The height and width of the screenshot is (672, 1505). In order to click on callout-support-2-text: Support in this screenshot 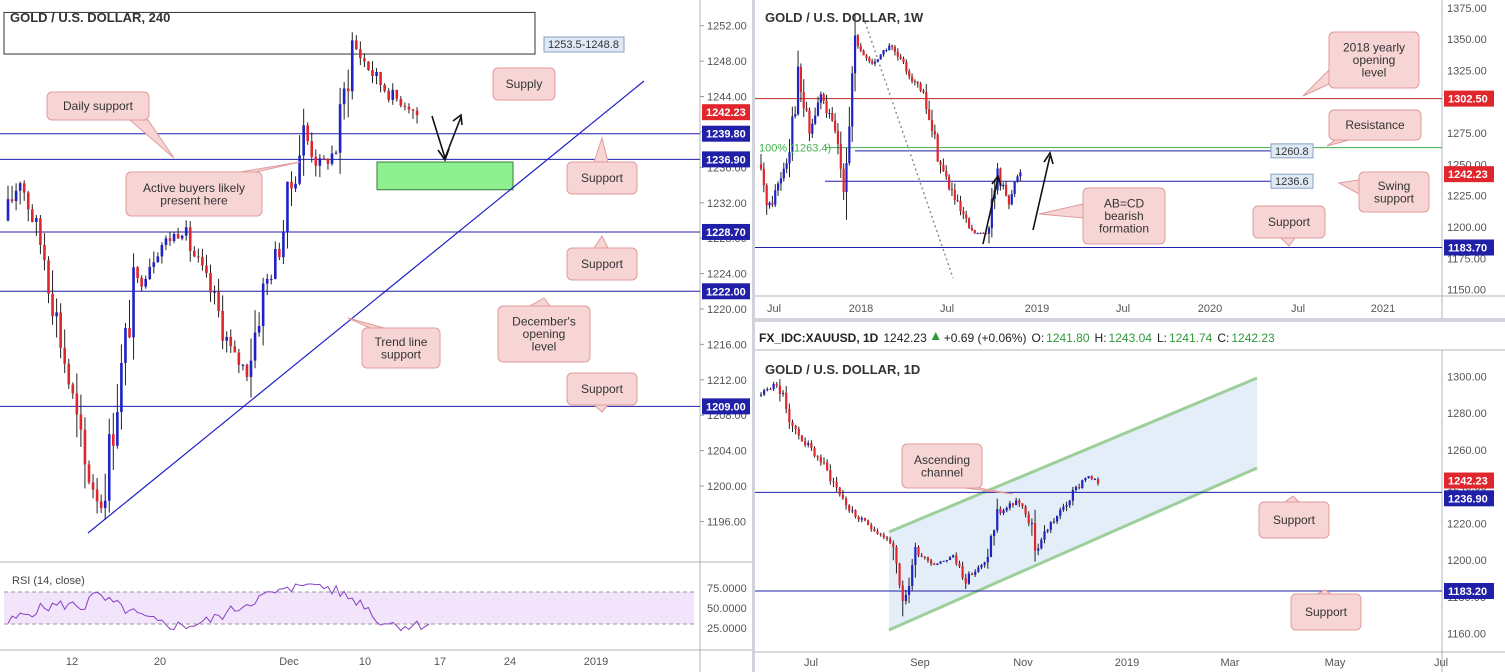, I will do `click(602, 264)`.